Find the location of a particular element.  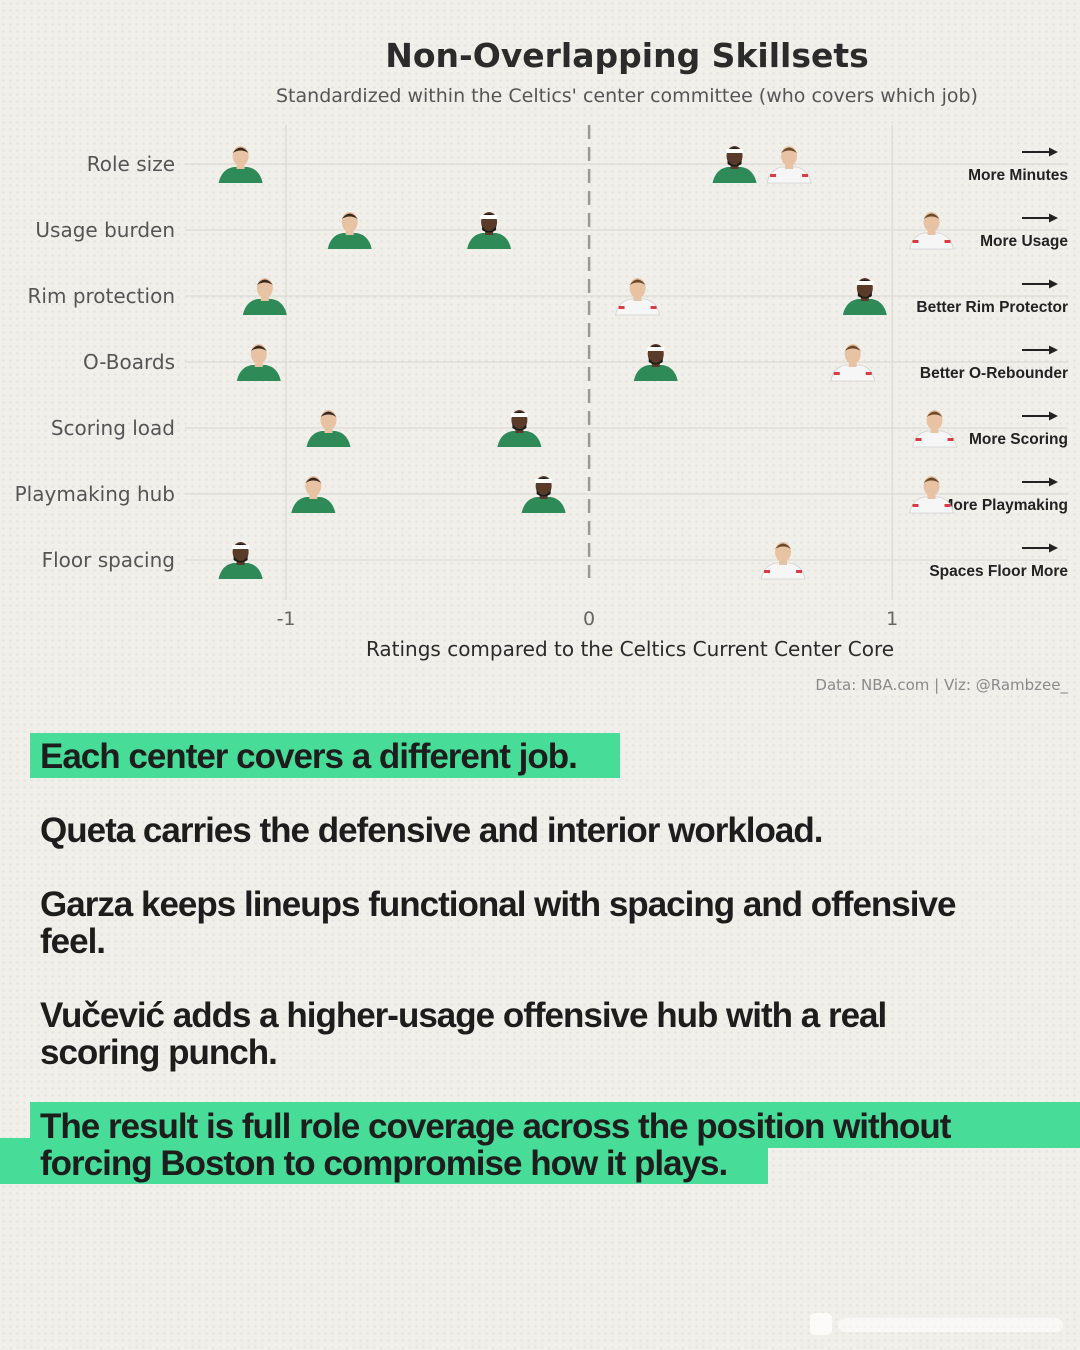

direction-label: More Usage is located at coordinates (1024, 241).